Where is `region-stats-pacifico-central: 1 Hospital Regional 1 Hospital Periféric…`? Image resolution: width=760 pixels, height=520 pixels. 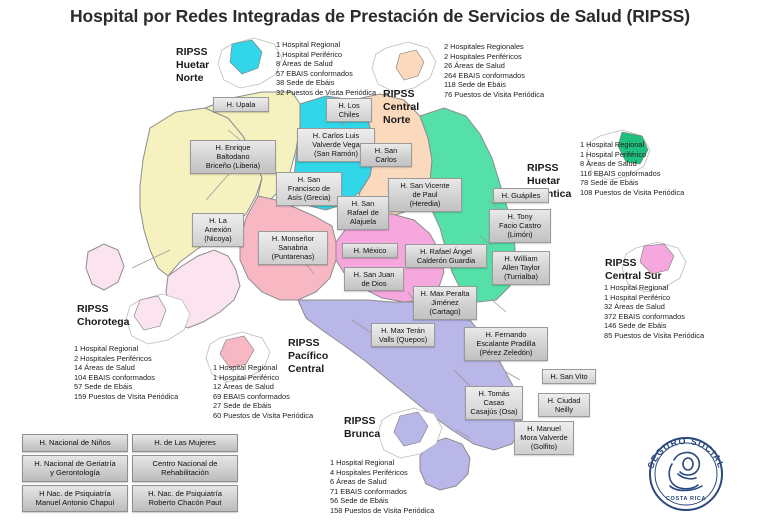
region-stats-pacifico-central: 1 Hospital Regional 1 Hospital Periféric… is located at coordinates (263, 391).